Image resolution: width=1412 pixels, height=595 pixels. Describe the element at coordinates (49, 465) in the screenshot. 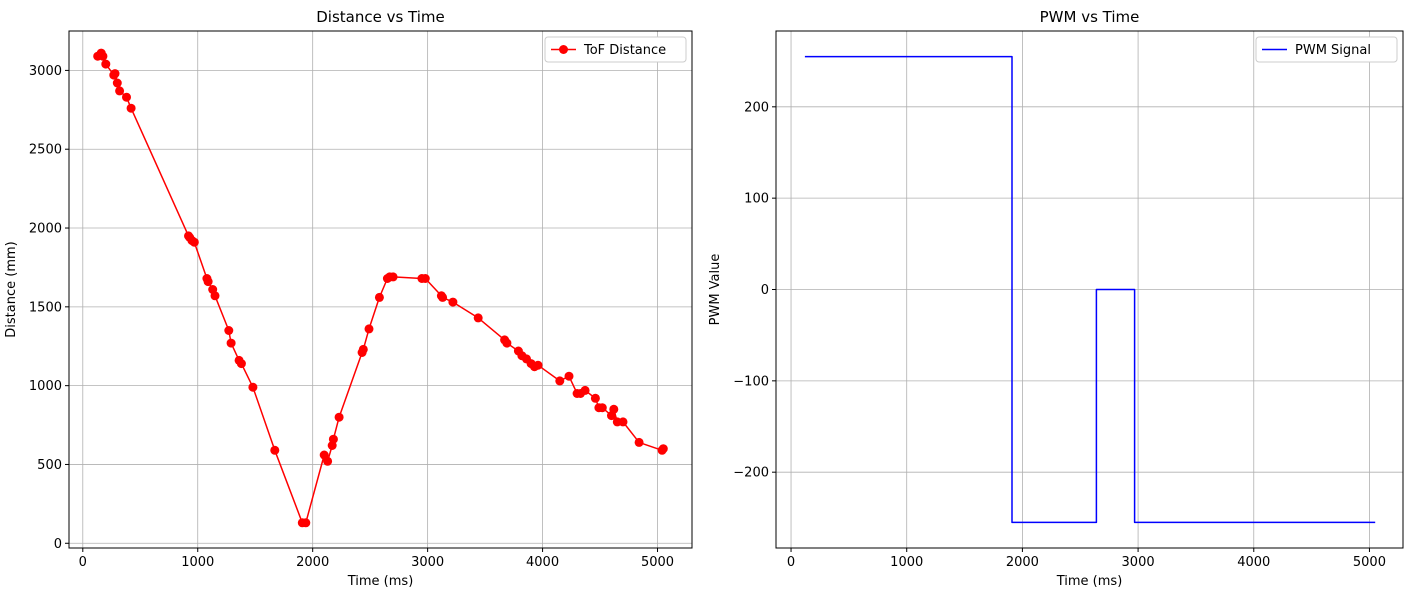

I see `y-tick-label: 500` at that location.